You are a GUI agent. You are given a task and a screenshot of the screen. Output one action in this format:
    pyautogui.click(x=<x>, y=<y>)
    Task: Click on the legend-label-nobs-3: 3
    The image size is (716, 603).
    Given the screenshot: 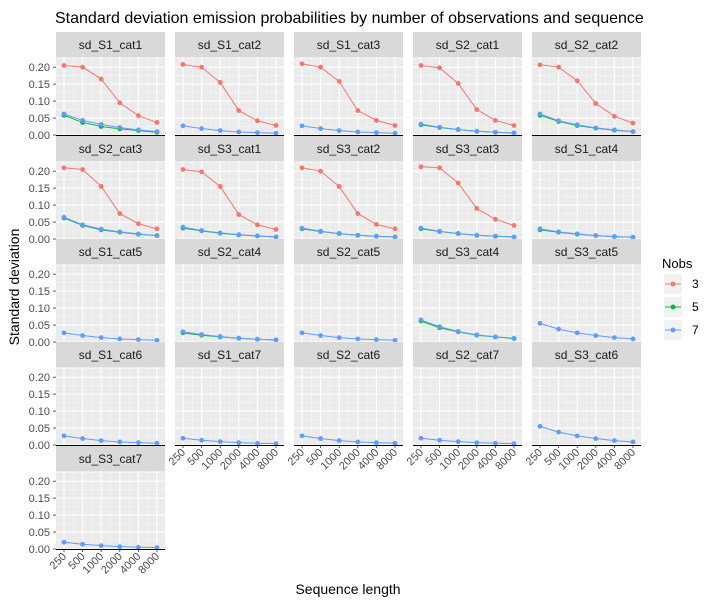 What is the action you would take?
    pyautogui.click(x=695, y=284)
    